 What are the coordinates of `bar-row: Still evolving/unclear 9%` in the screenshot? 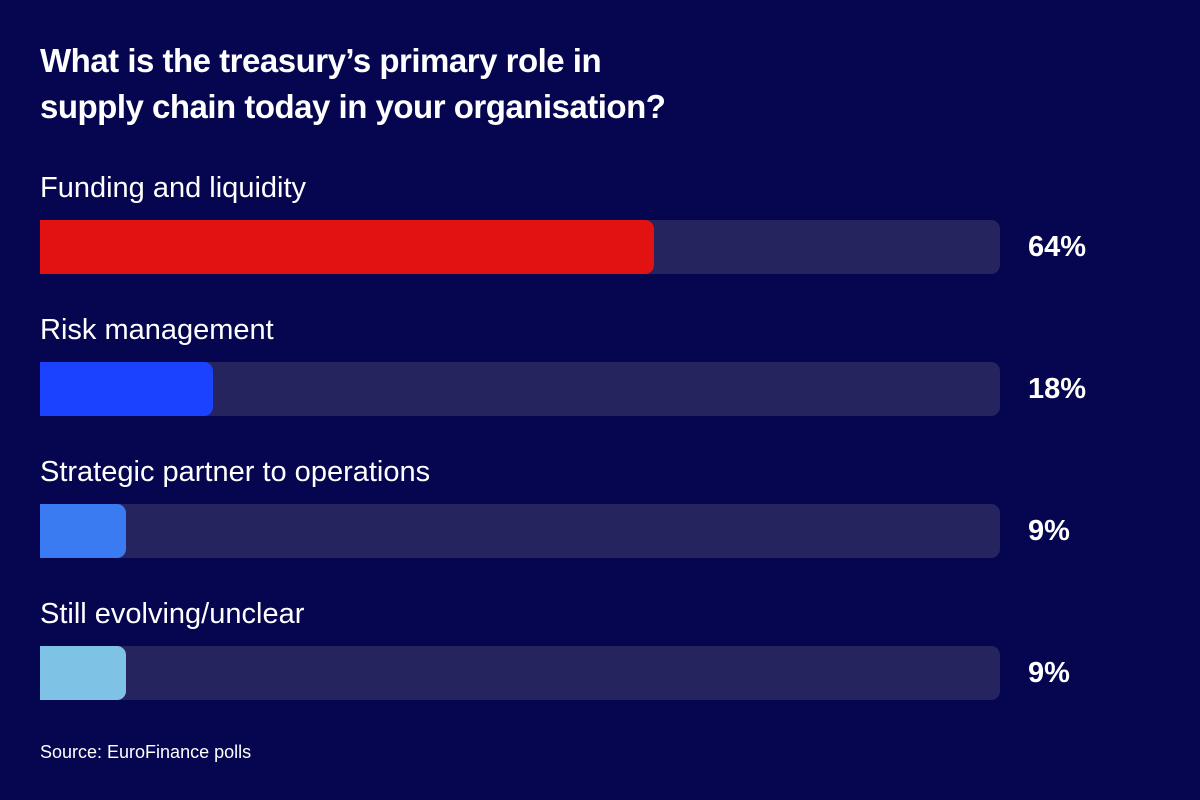 It's located at (600, 646).